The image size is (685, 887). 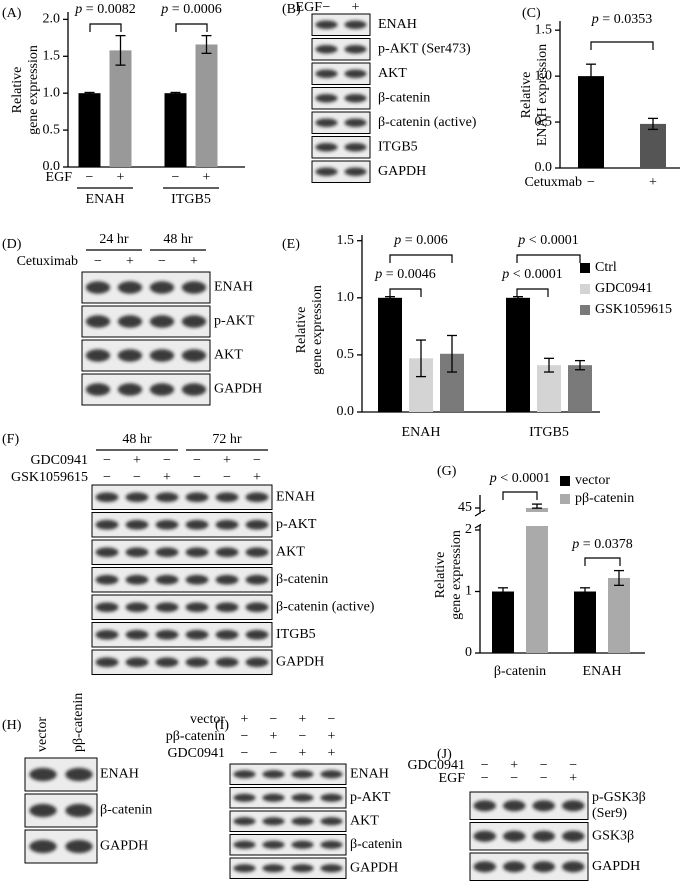 I want to click on x-tick-label: +, so click(x=653, y=182).